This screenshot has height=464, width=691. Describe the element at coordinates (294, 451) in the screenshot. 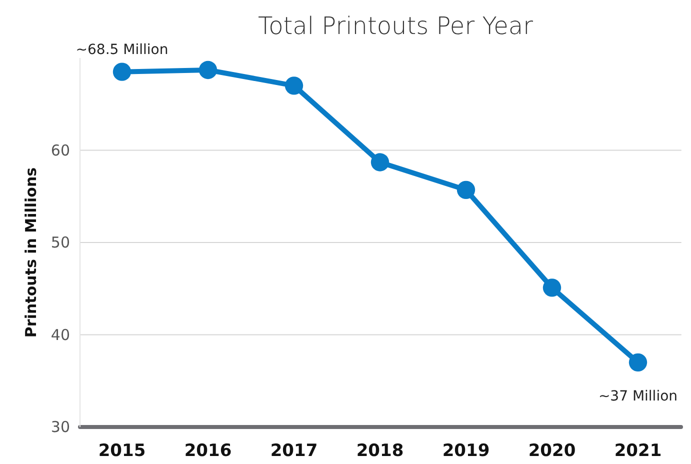

I see `x-tick-label: 2017` at that location.